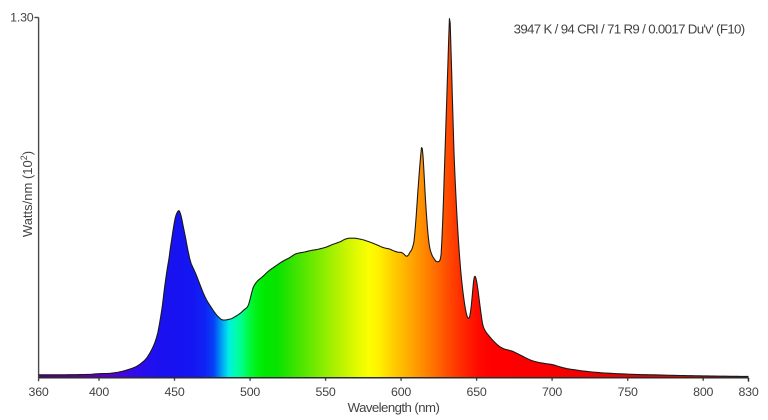 The height and width of the screenshot is (420, 768). I want to click on svg-text: 360, so click(39, 392).